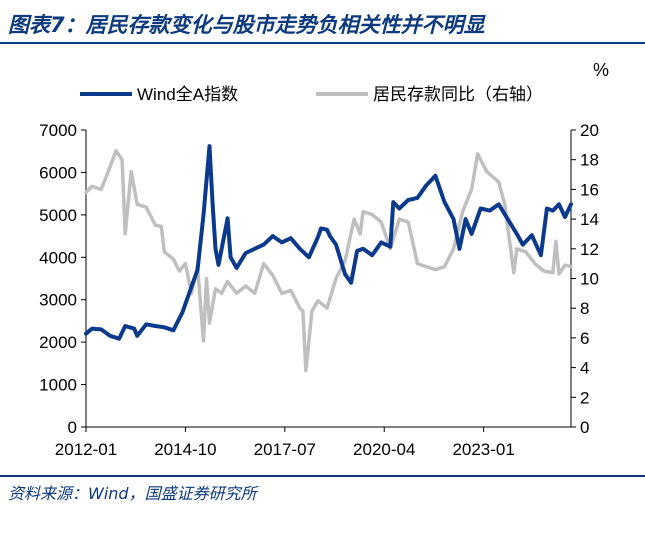 The height and width of the screenshot is (545, 645). Describe the element at coordinates (584, 397) in the screenshot. I see `y-right-tick-label: 2` at that location.